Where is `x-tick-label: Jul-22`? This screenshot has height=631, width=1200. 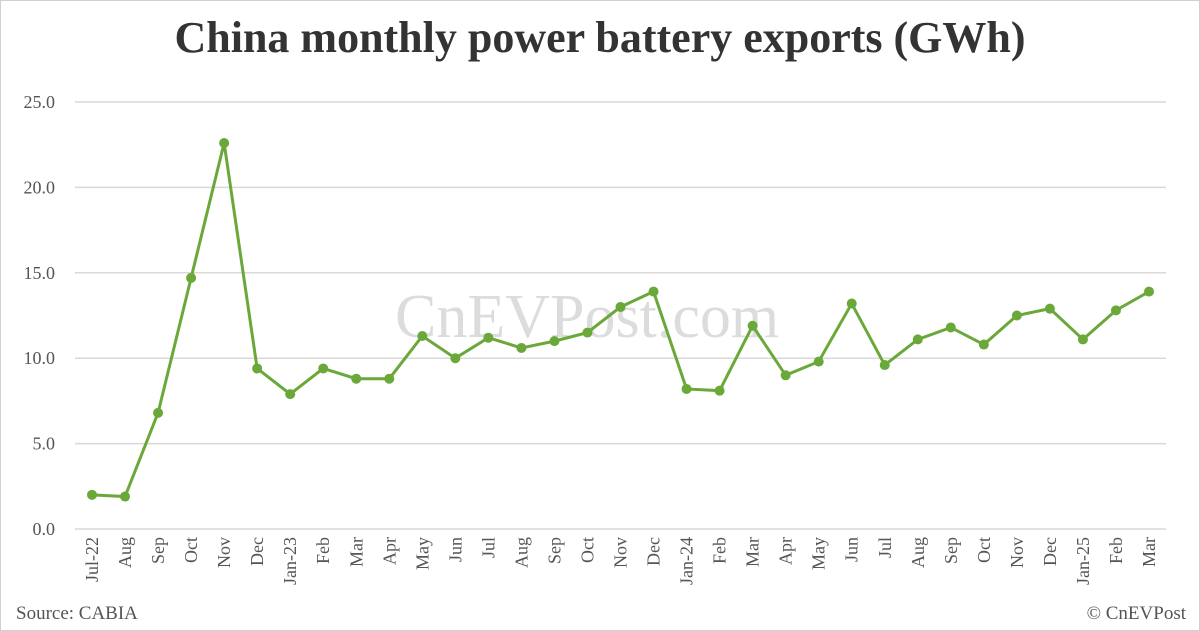
x-tick-label: Jul-22 is located at coordinates (92, 559).